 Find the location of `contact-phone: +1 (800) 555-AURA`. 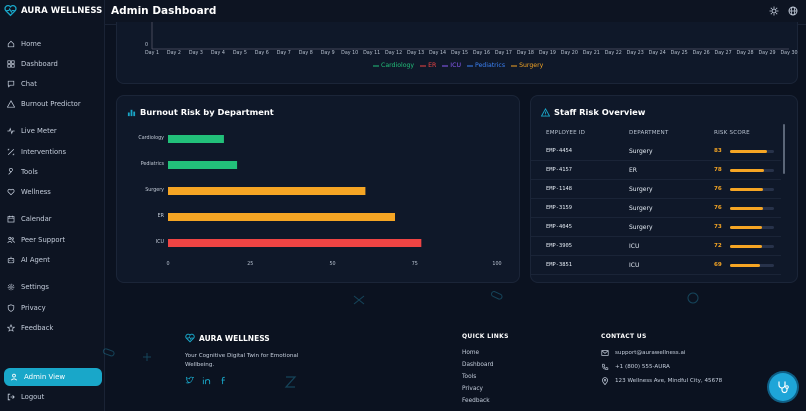

contact-phone: +1 (800) 555-AURA is located at coordinates (635, 367).